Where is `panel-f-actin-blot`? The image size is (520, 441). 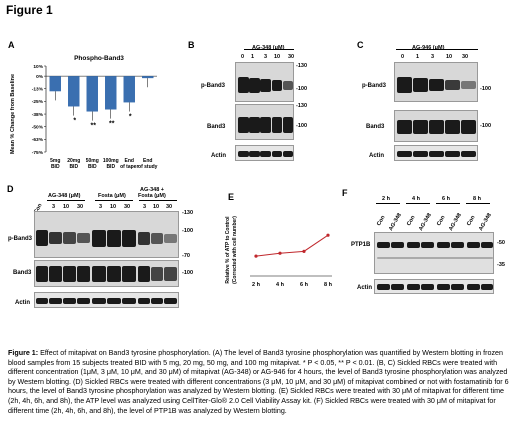 panel-f-actin-blot is located at coordinates (434, 286).